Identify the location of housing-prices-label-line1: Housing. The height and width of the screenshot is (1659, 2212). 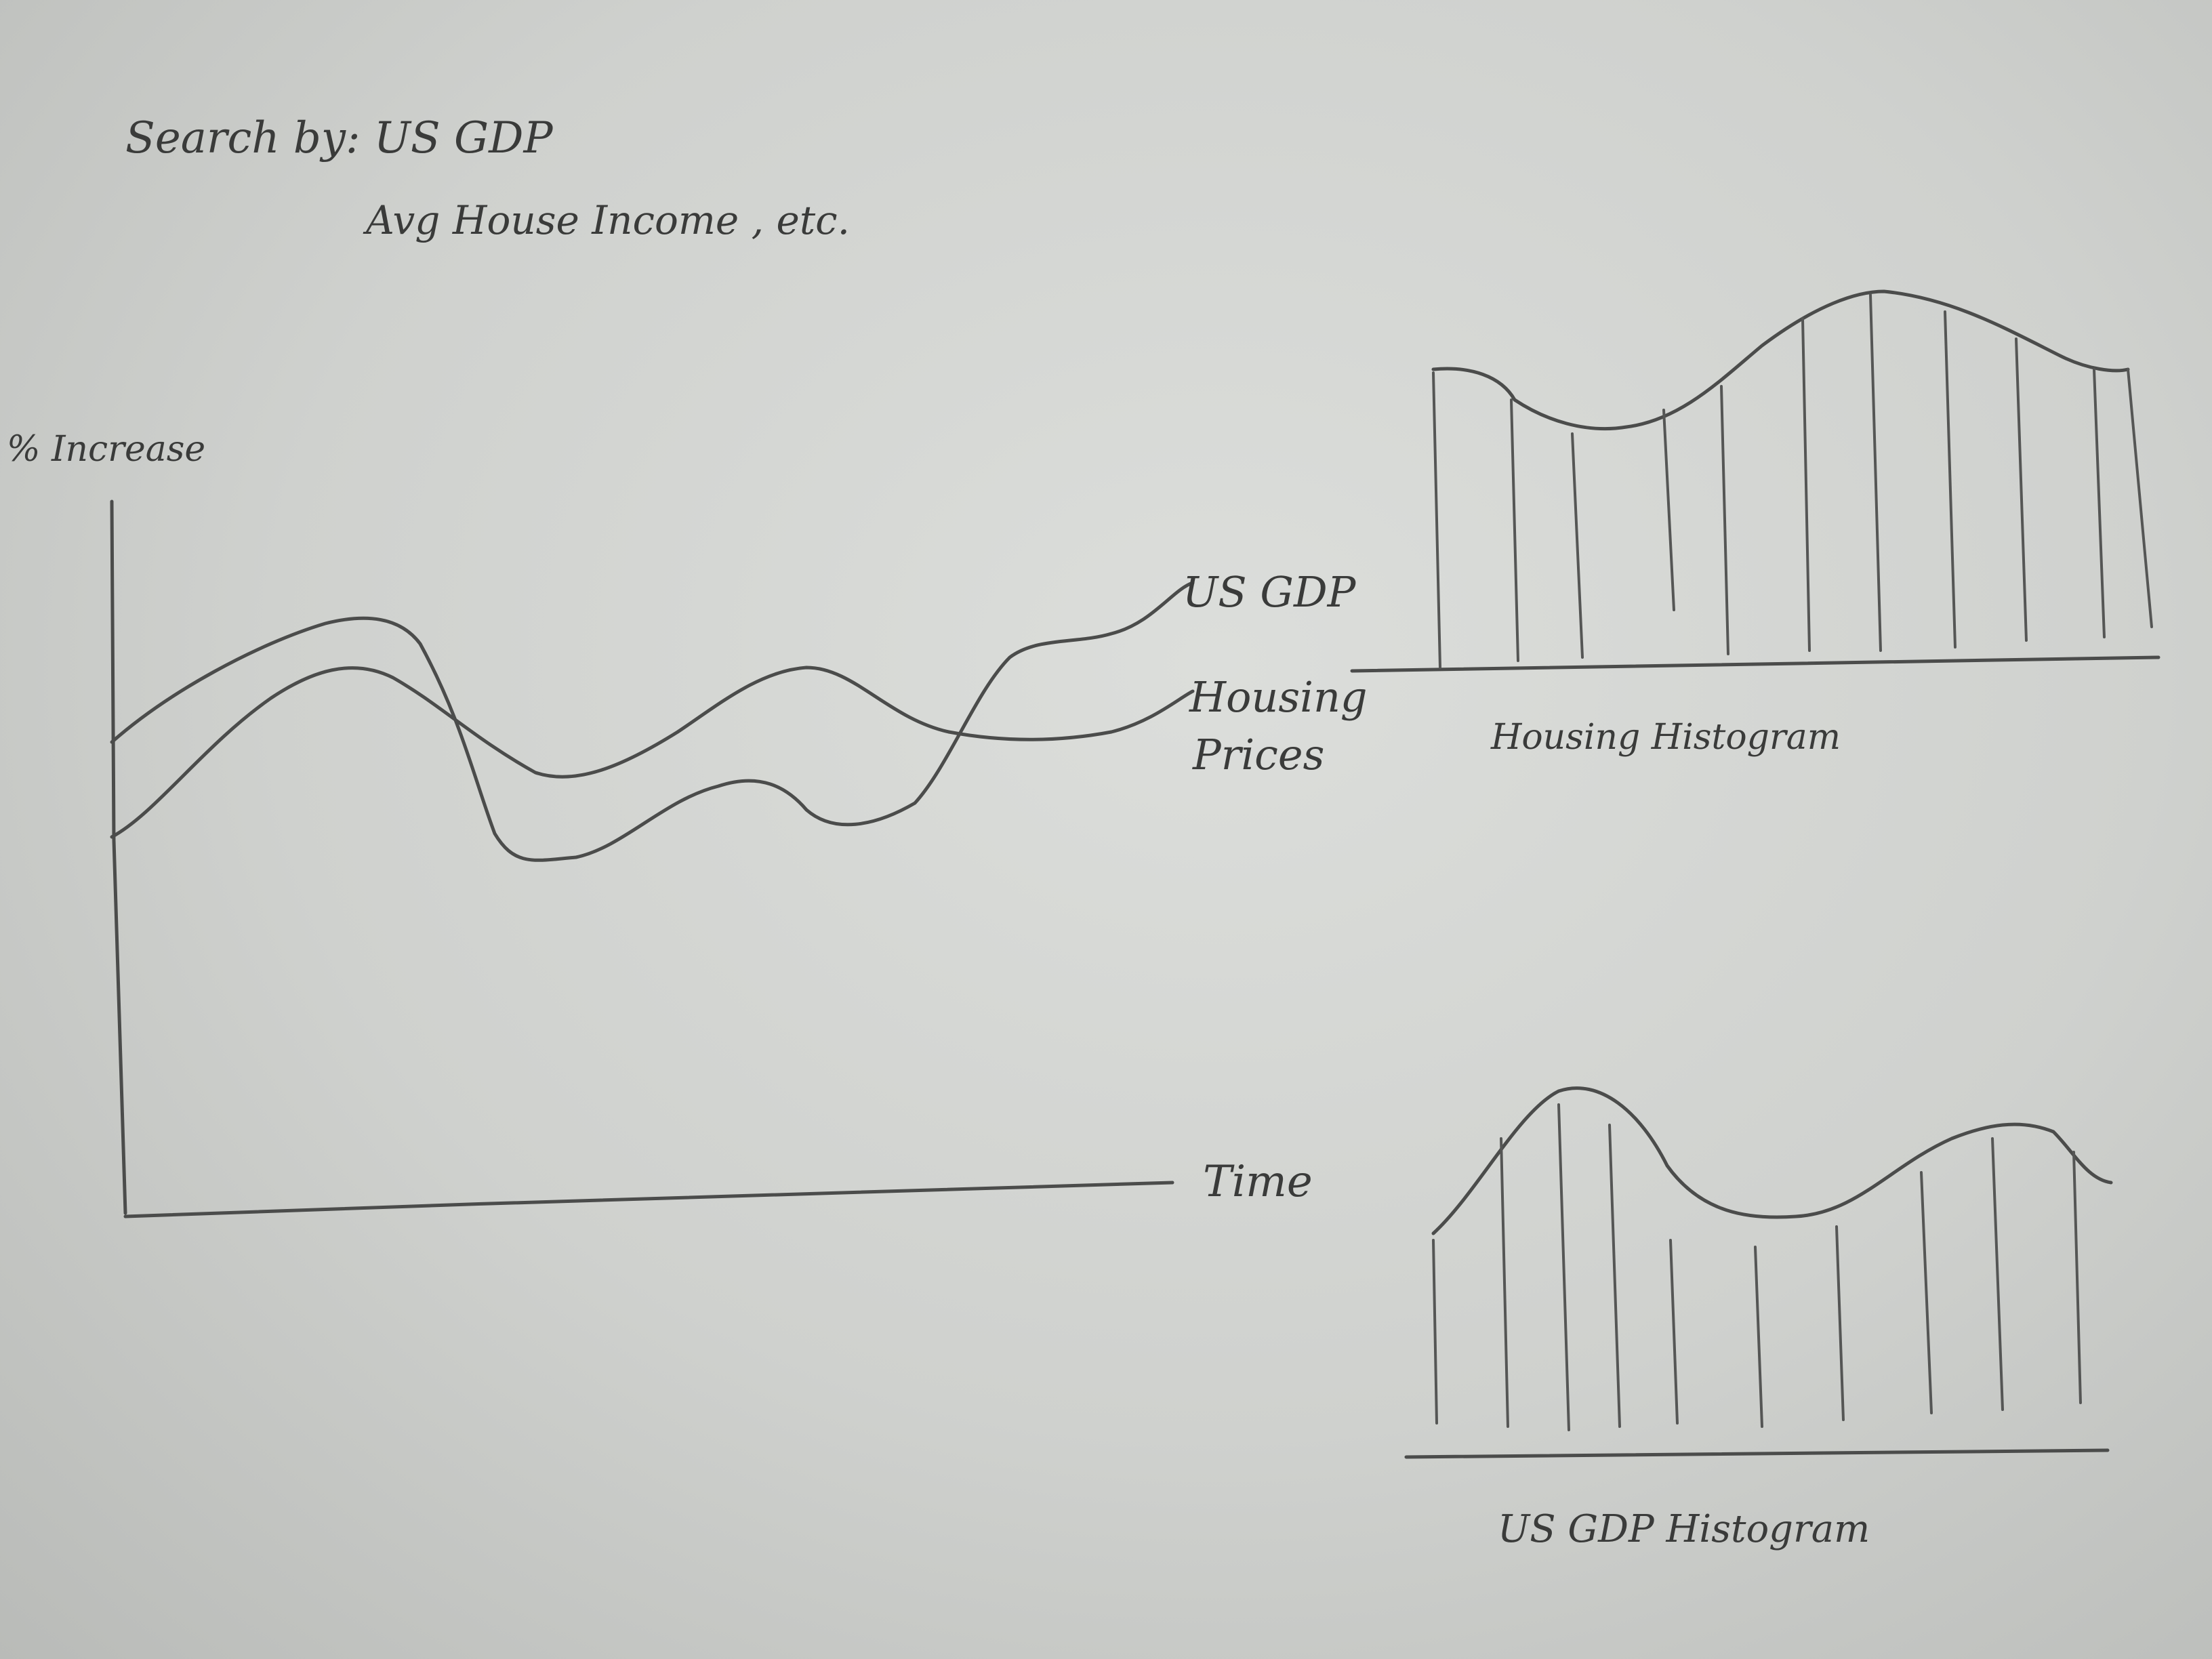
(1278, 697).